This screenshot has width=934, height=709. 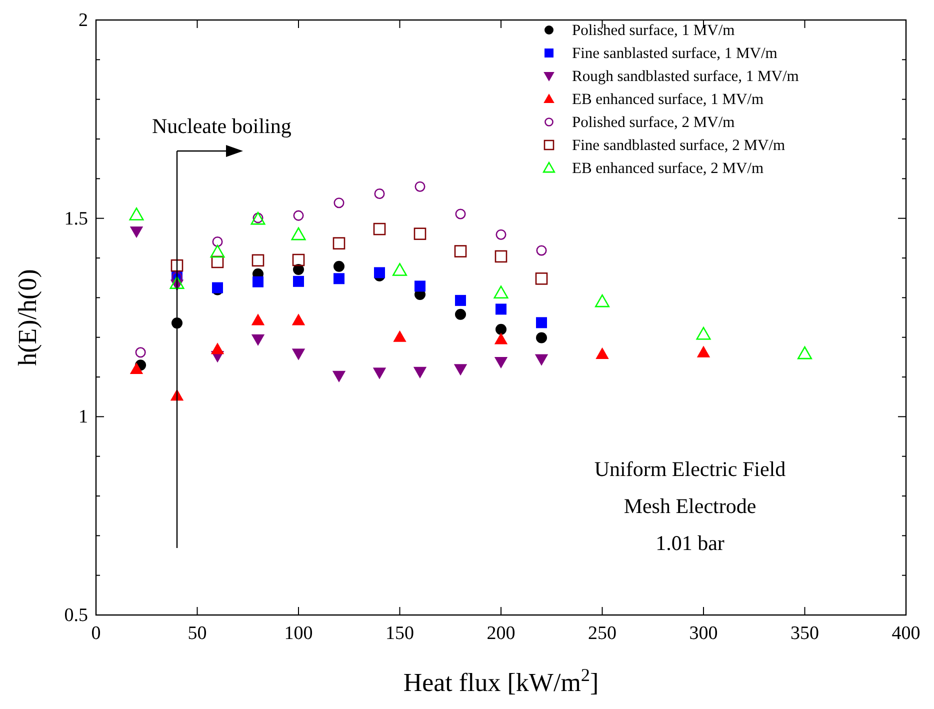 I want to click on legend-label: Fine sanblasted surface, 1 MV/m, so click(x=675, y=53).